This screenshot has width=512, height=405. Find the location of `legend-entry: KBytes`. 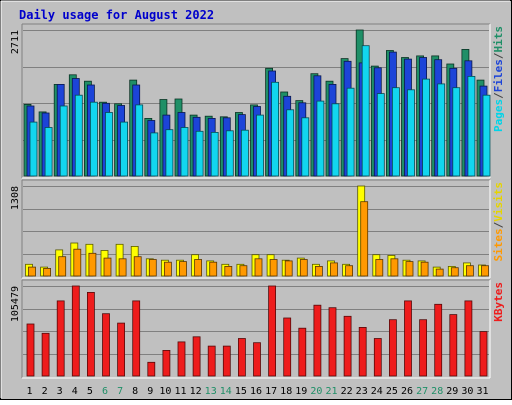

legend-entry: KBytes is located at coordinates (498, 302).